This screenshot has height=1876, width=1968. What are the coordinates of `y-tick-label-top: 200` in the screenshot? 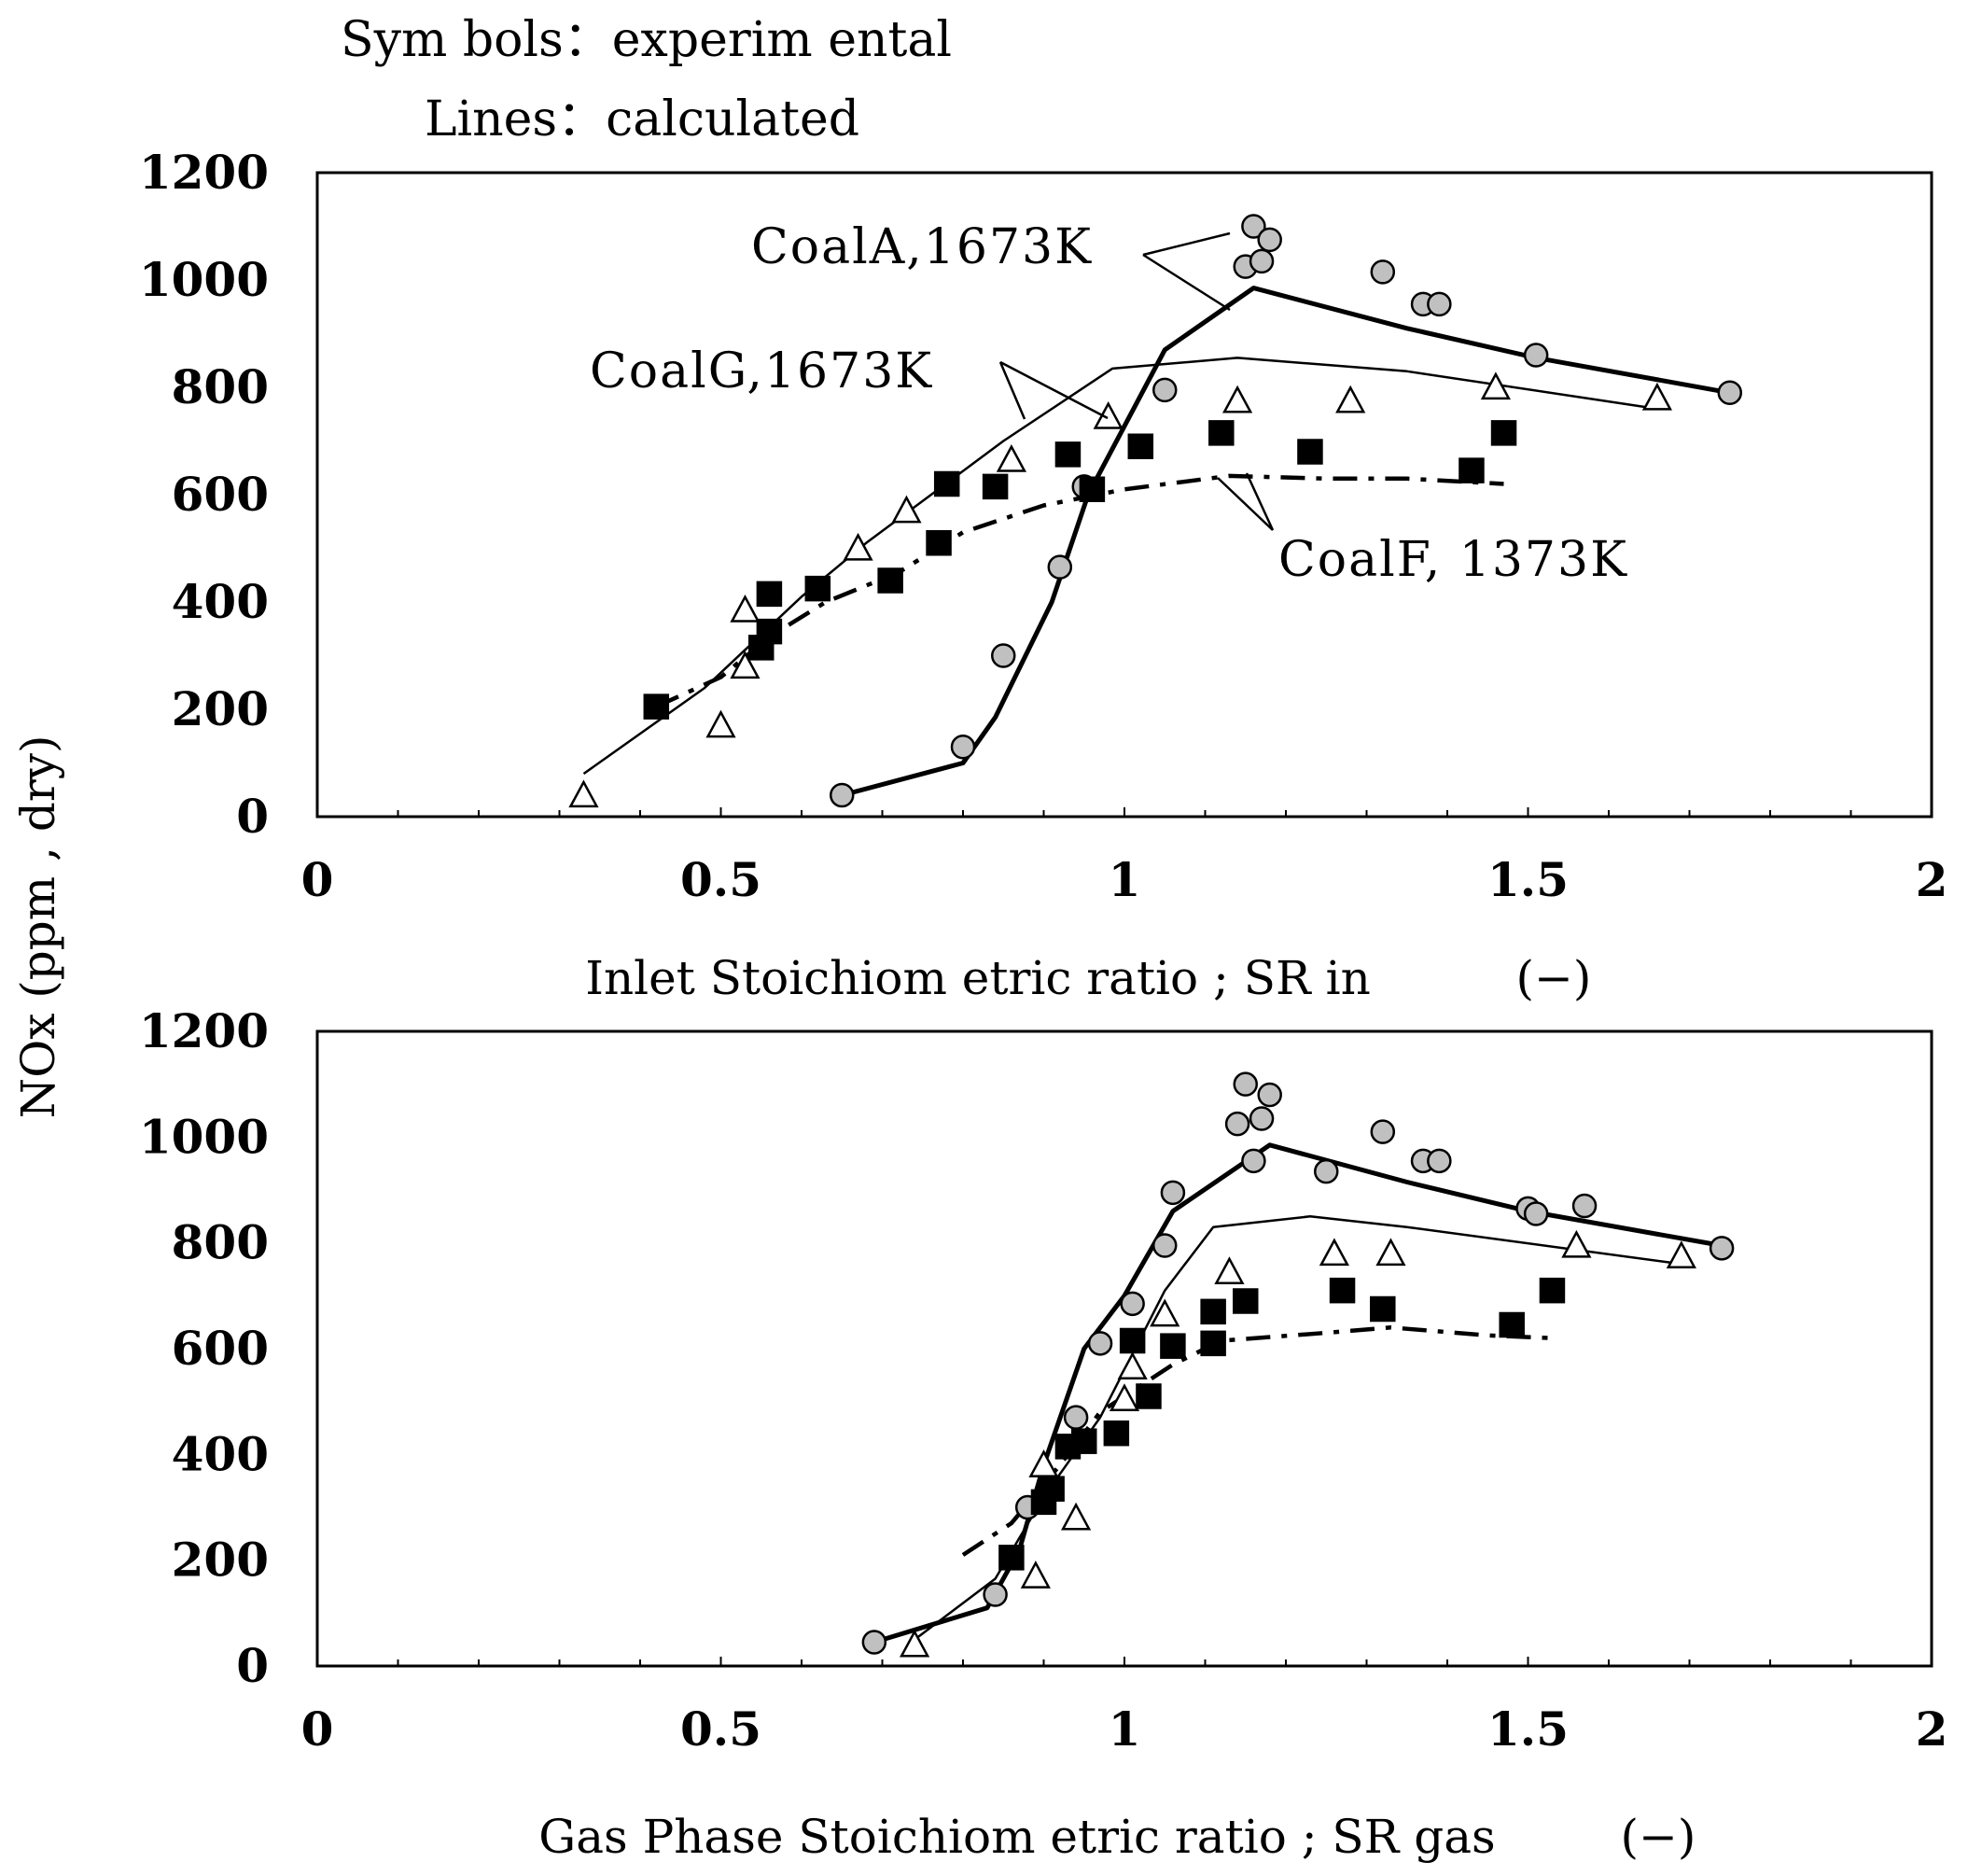 It's located at (220, 708).